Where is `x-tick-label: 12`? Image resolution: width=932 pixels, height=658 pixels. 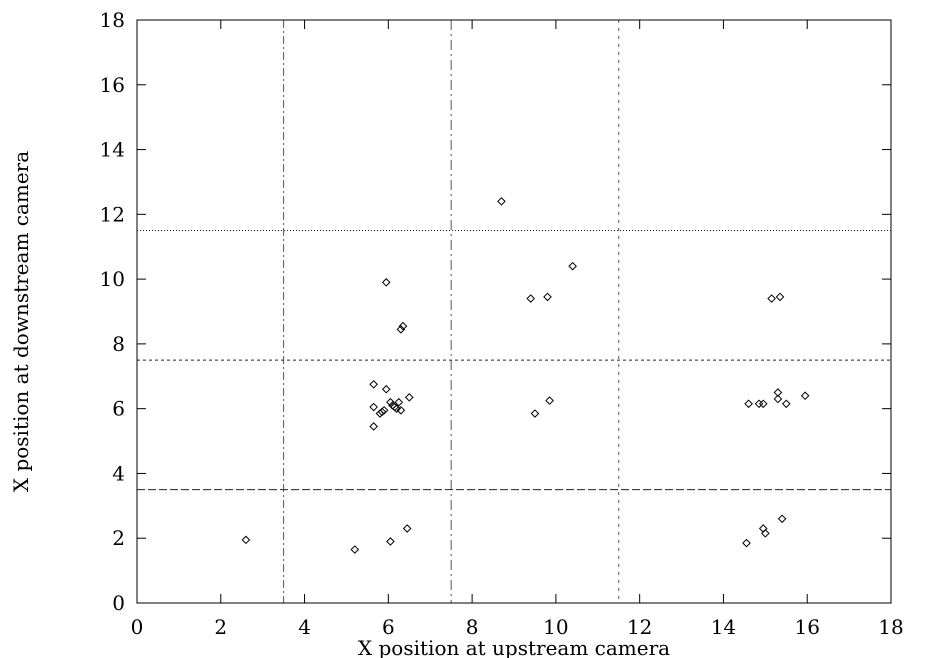 x-tick-label: 12 is located at coordinates (639, 627).